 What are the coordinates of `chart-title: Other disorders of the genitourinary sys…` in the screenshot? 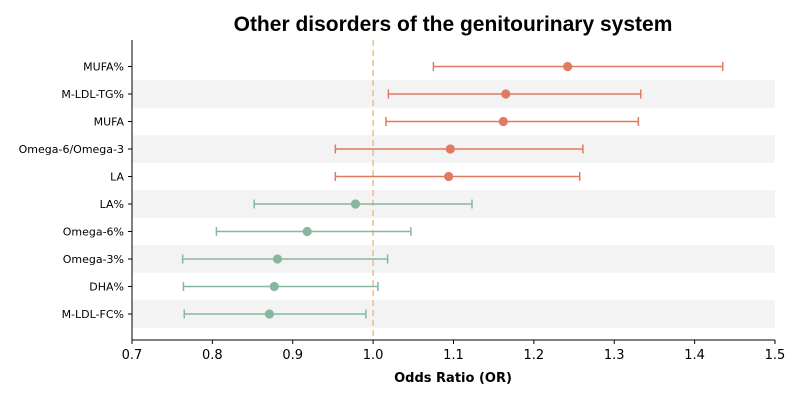 It's located at (453, 24).